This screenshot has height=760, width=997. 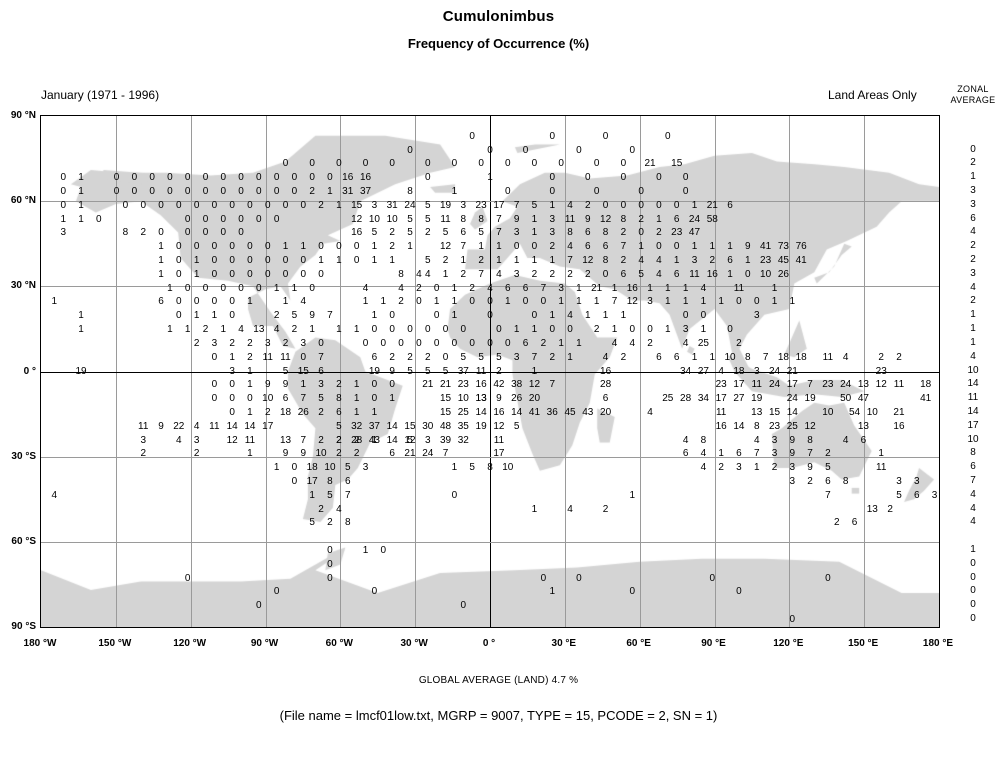 I want to click on grid-cell-value: 34, so click(x=703, y=399).